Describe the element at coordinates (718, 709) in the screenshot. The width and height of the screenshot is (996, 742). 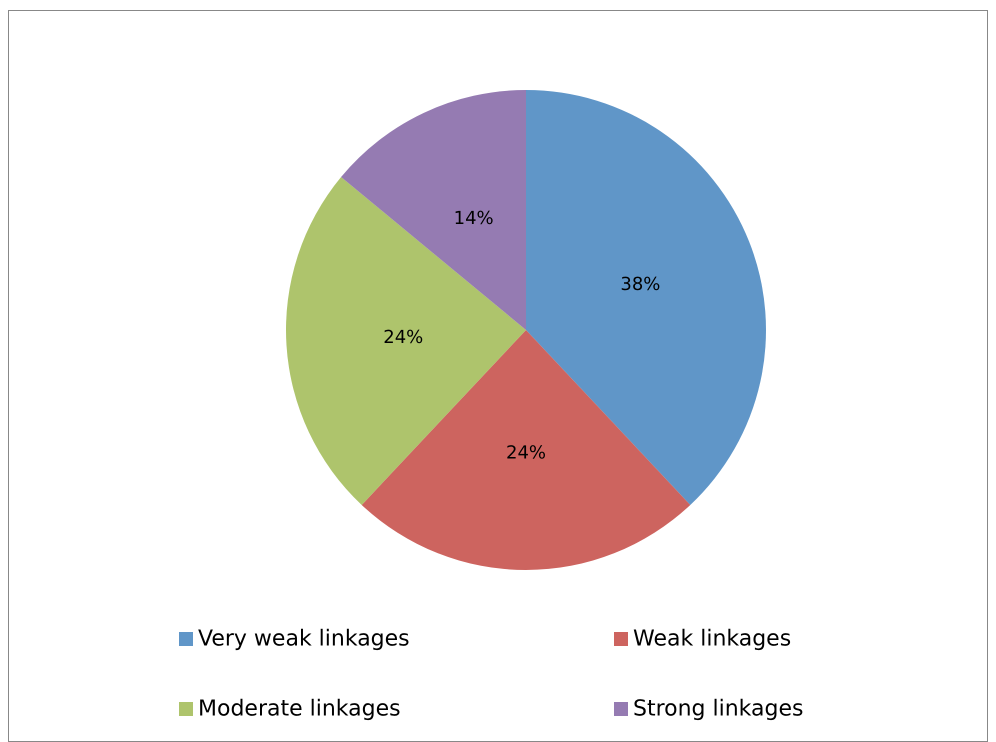
I see `legend-label: Strong linkages` at that location.